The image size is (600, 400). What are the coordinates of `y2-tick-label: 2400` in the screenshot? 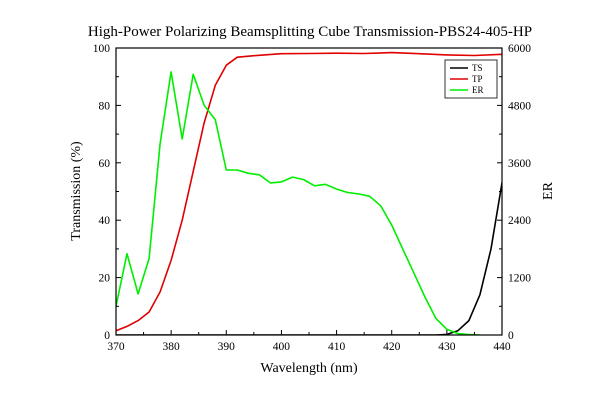 It's located at (519, 221).